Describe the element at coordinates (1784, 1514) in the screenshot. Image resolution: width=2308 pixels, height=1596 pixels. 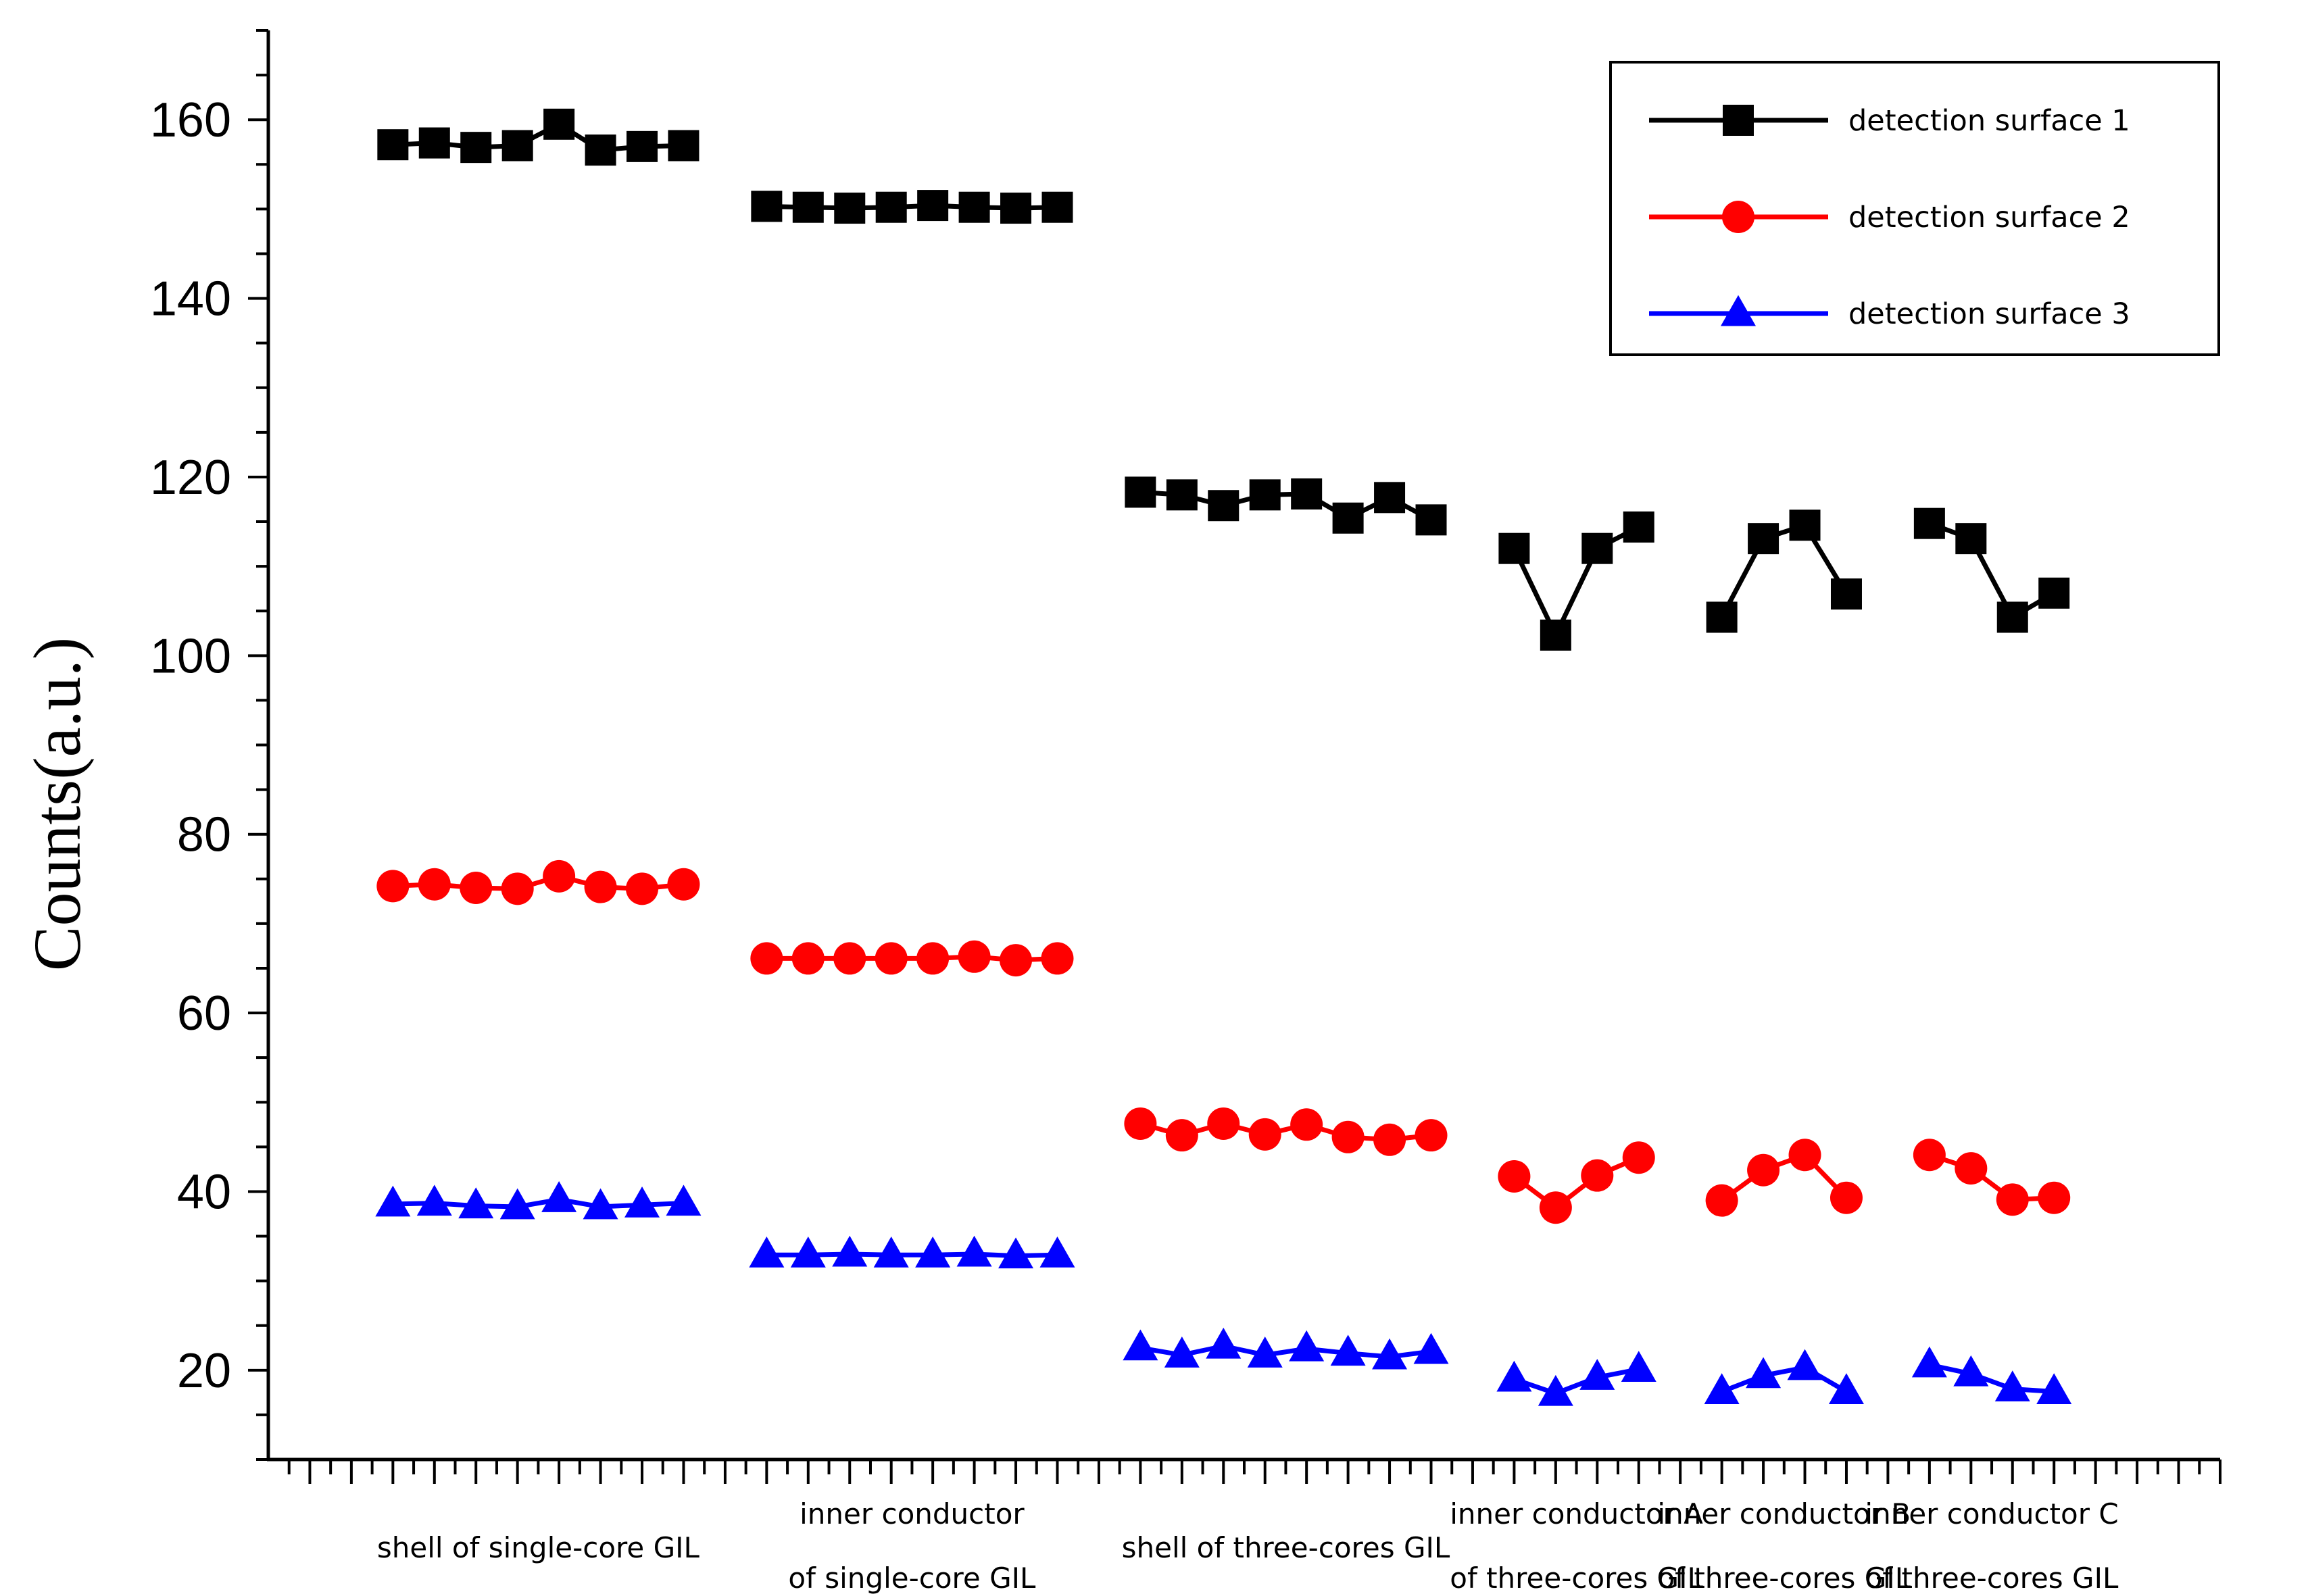
I see `category-label: inner conductor B` at that location.